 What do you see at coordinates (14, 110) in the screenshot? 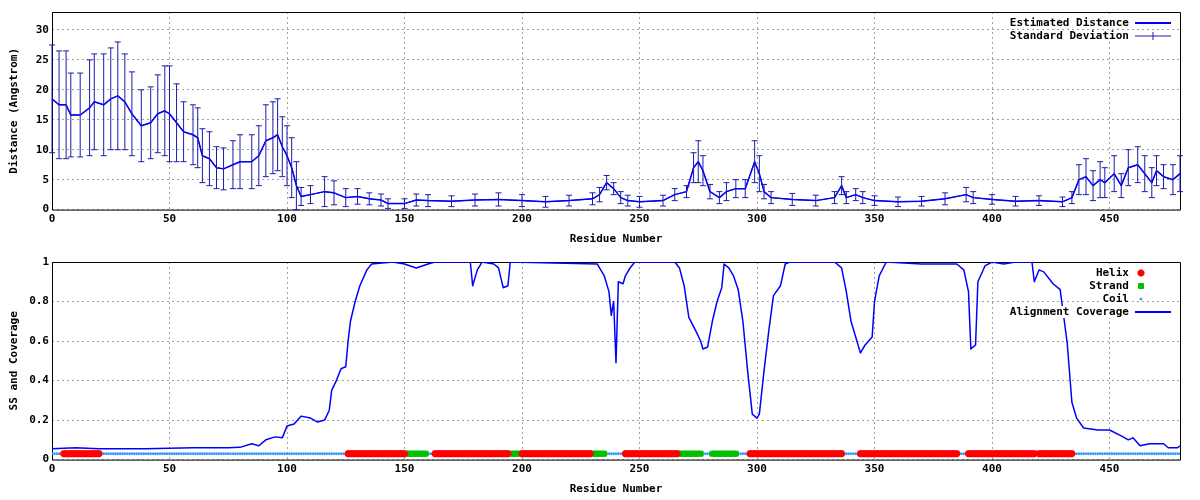
I see `y-axis-title: Distance (Angstrom)` at bounding box center [14, 110].